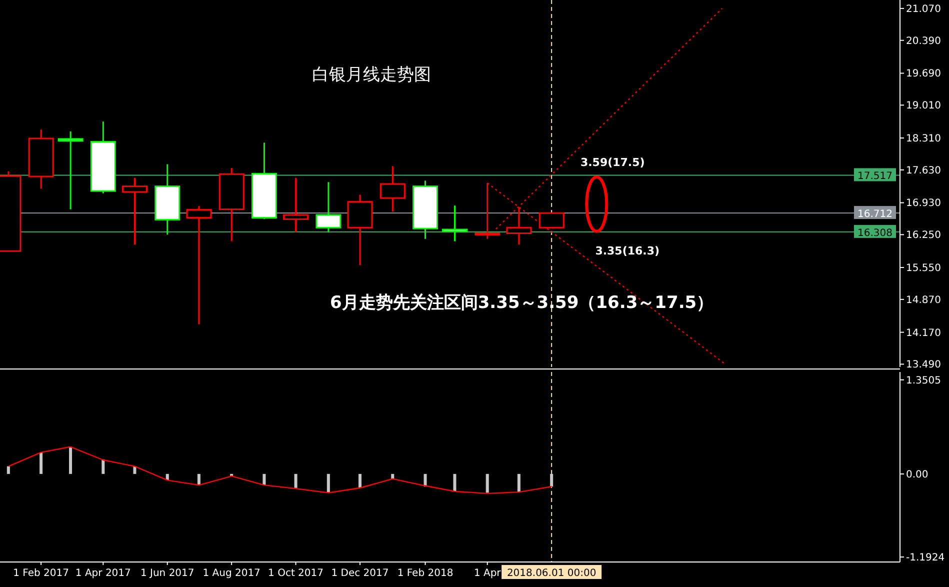 This screenshot has height=587, width=949. Describe the element at coordinates (360, 573) in the screenshot. I see `x-tick-label: 1 Dec 2017` at that location.